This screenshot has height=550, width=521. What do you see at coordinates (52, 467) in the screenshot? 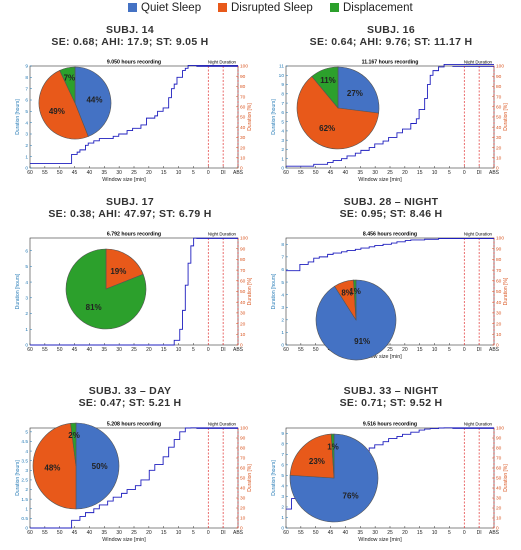
I see `pie-slice-label: 48%` at bounding box center [52, 467].